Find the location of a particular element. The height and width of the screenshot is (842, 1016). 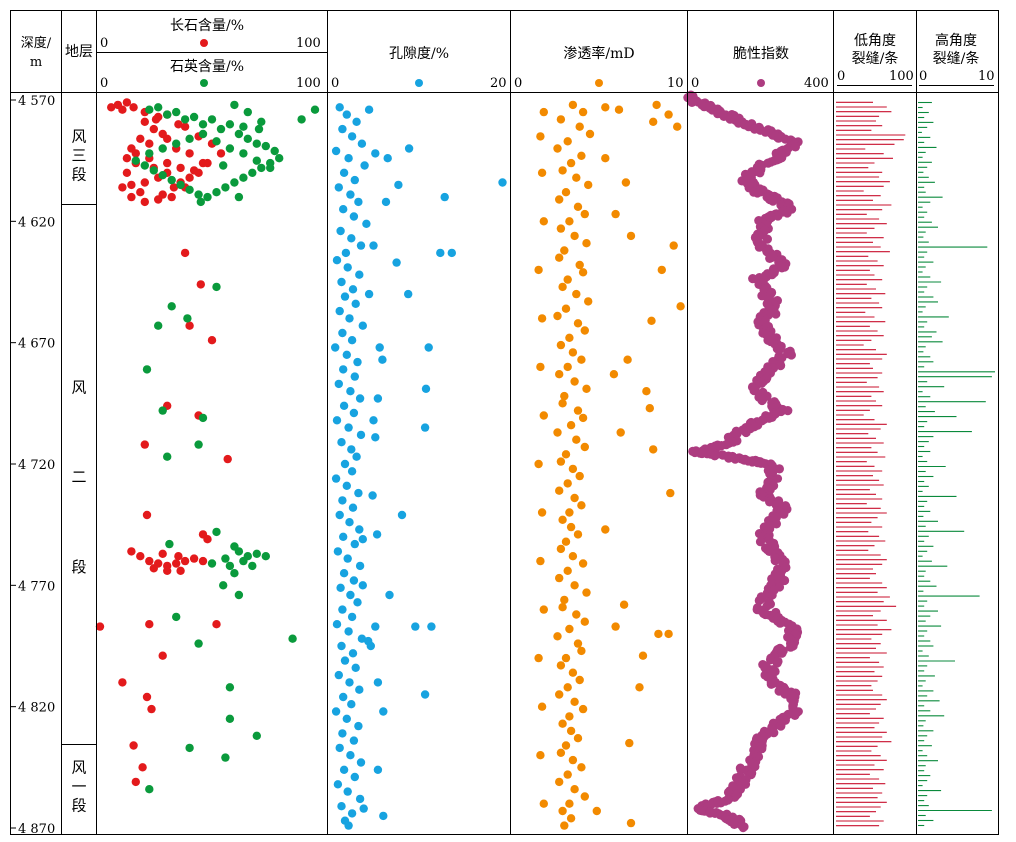

formation-label-char: 段 is located at coordinates (78, 567).